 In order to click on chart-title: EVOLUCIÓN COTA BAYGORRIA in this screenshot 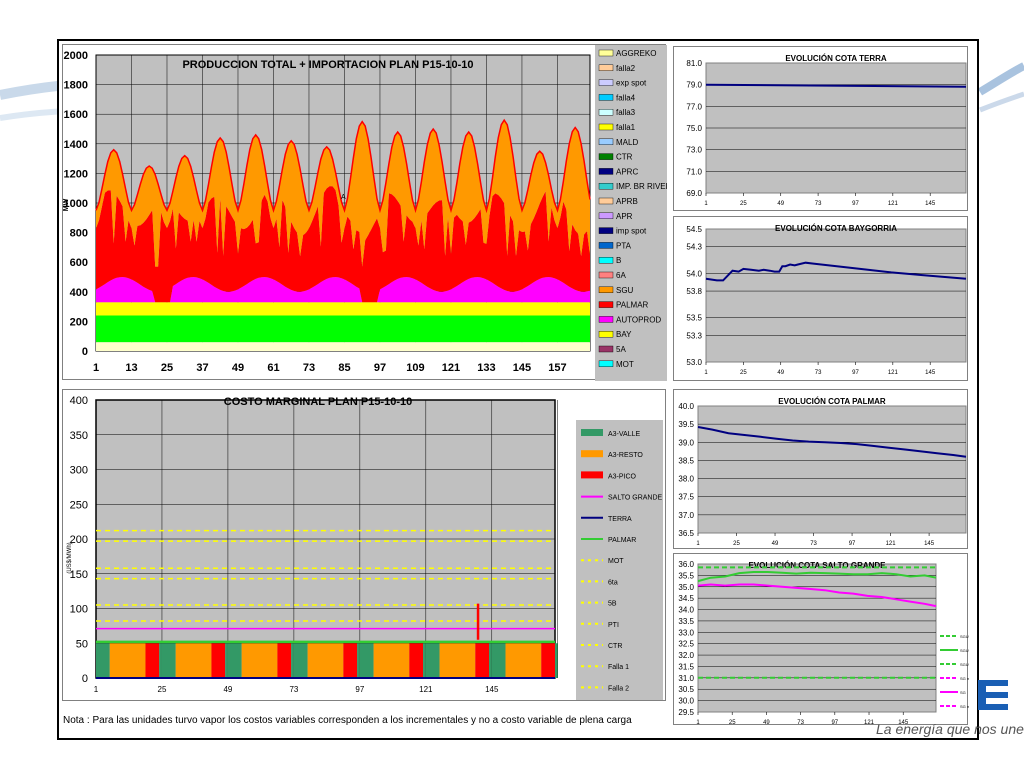, I will do `click(836, 228)`.